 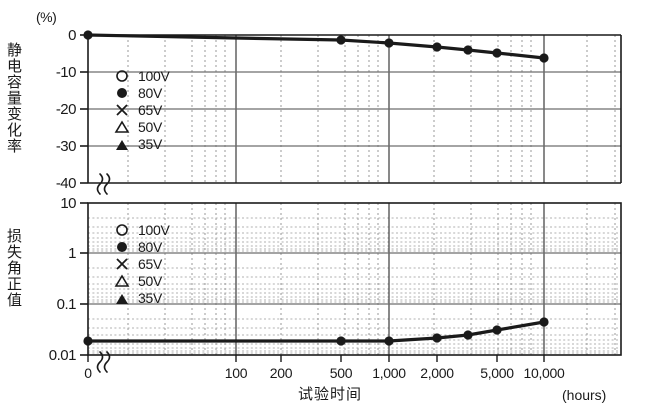 What do you see at coordinates (72, 253) in the screenshot?
I see `lower-ytick-1: 1` at bounding box center [72, 253].